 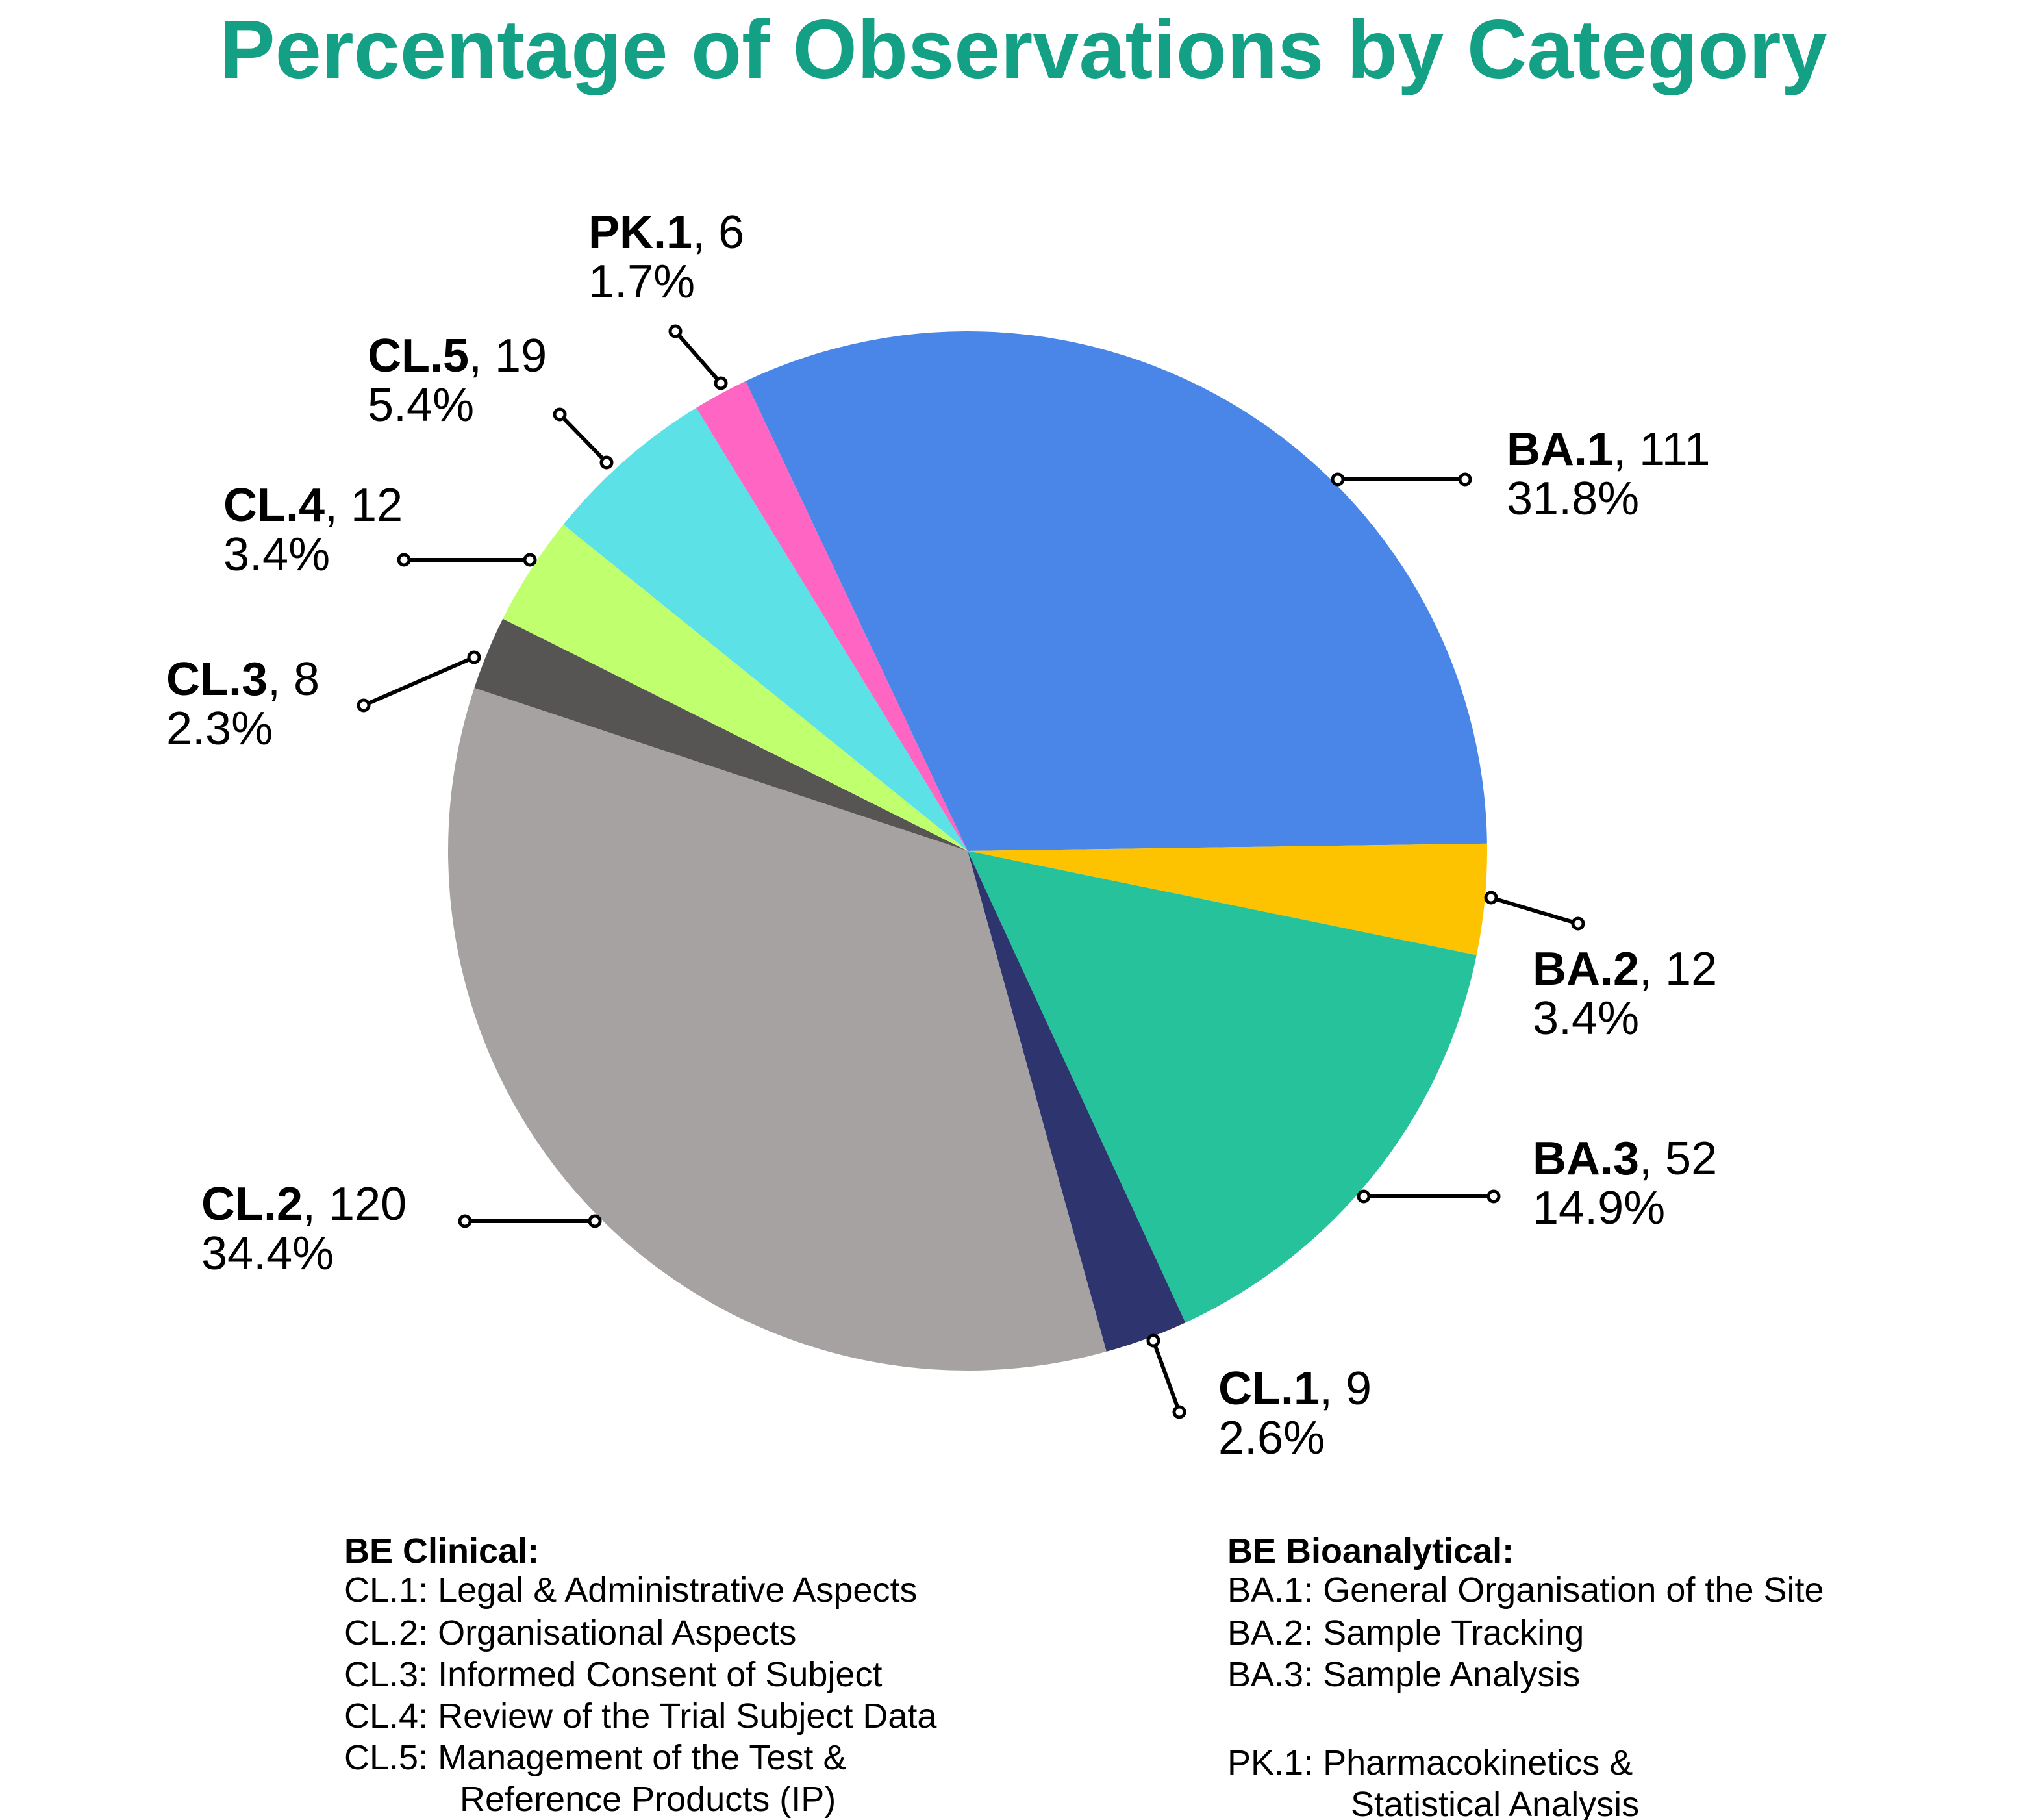 What do you see at coordinates (631, 1590) in the screenshot?
I see `legend-item: CL.1: Legal & Administrative Aspects` at bounding box center [631, 1590].